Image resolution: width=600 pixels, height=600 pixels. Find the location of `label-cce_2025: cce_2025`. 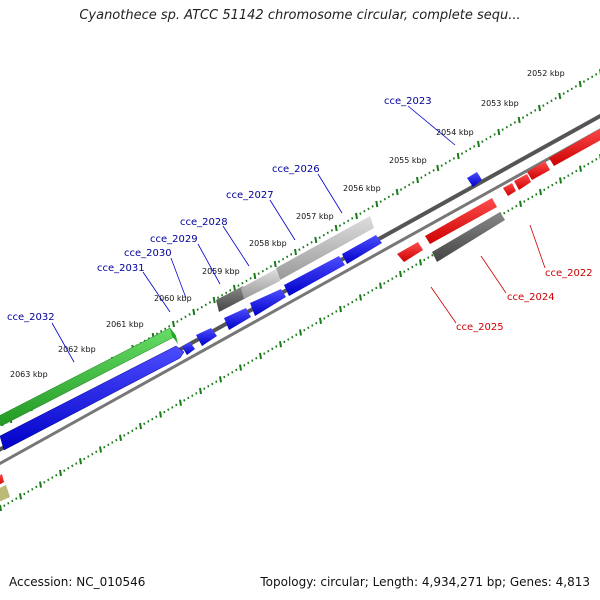

label-cce_2025: cce_2025 is located at coordinates (480, 327).